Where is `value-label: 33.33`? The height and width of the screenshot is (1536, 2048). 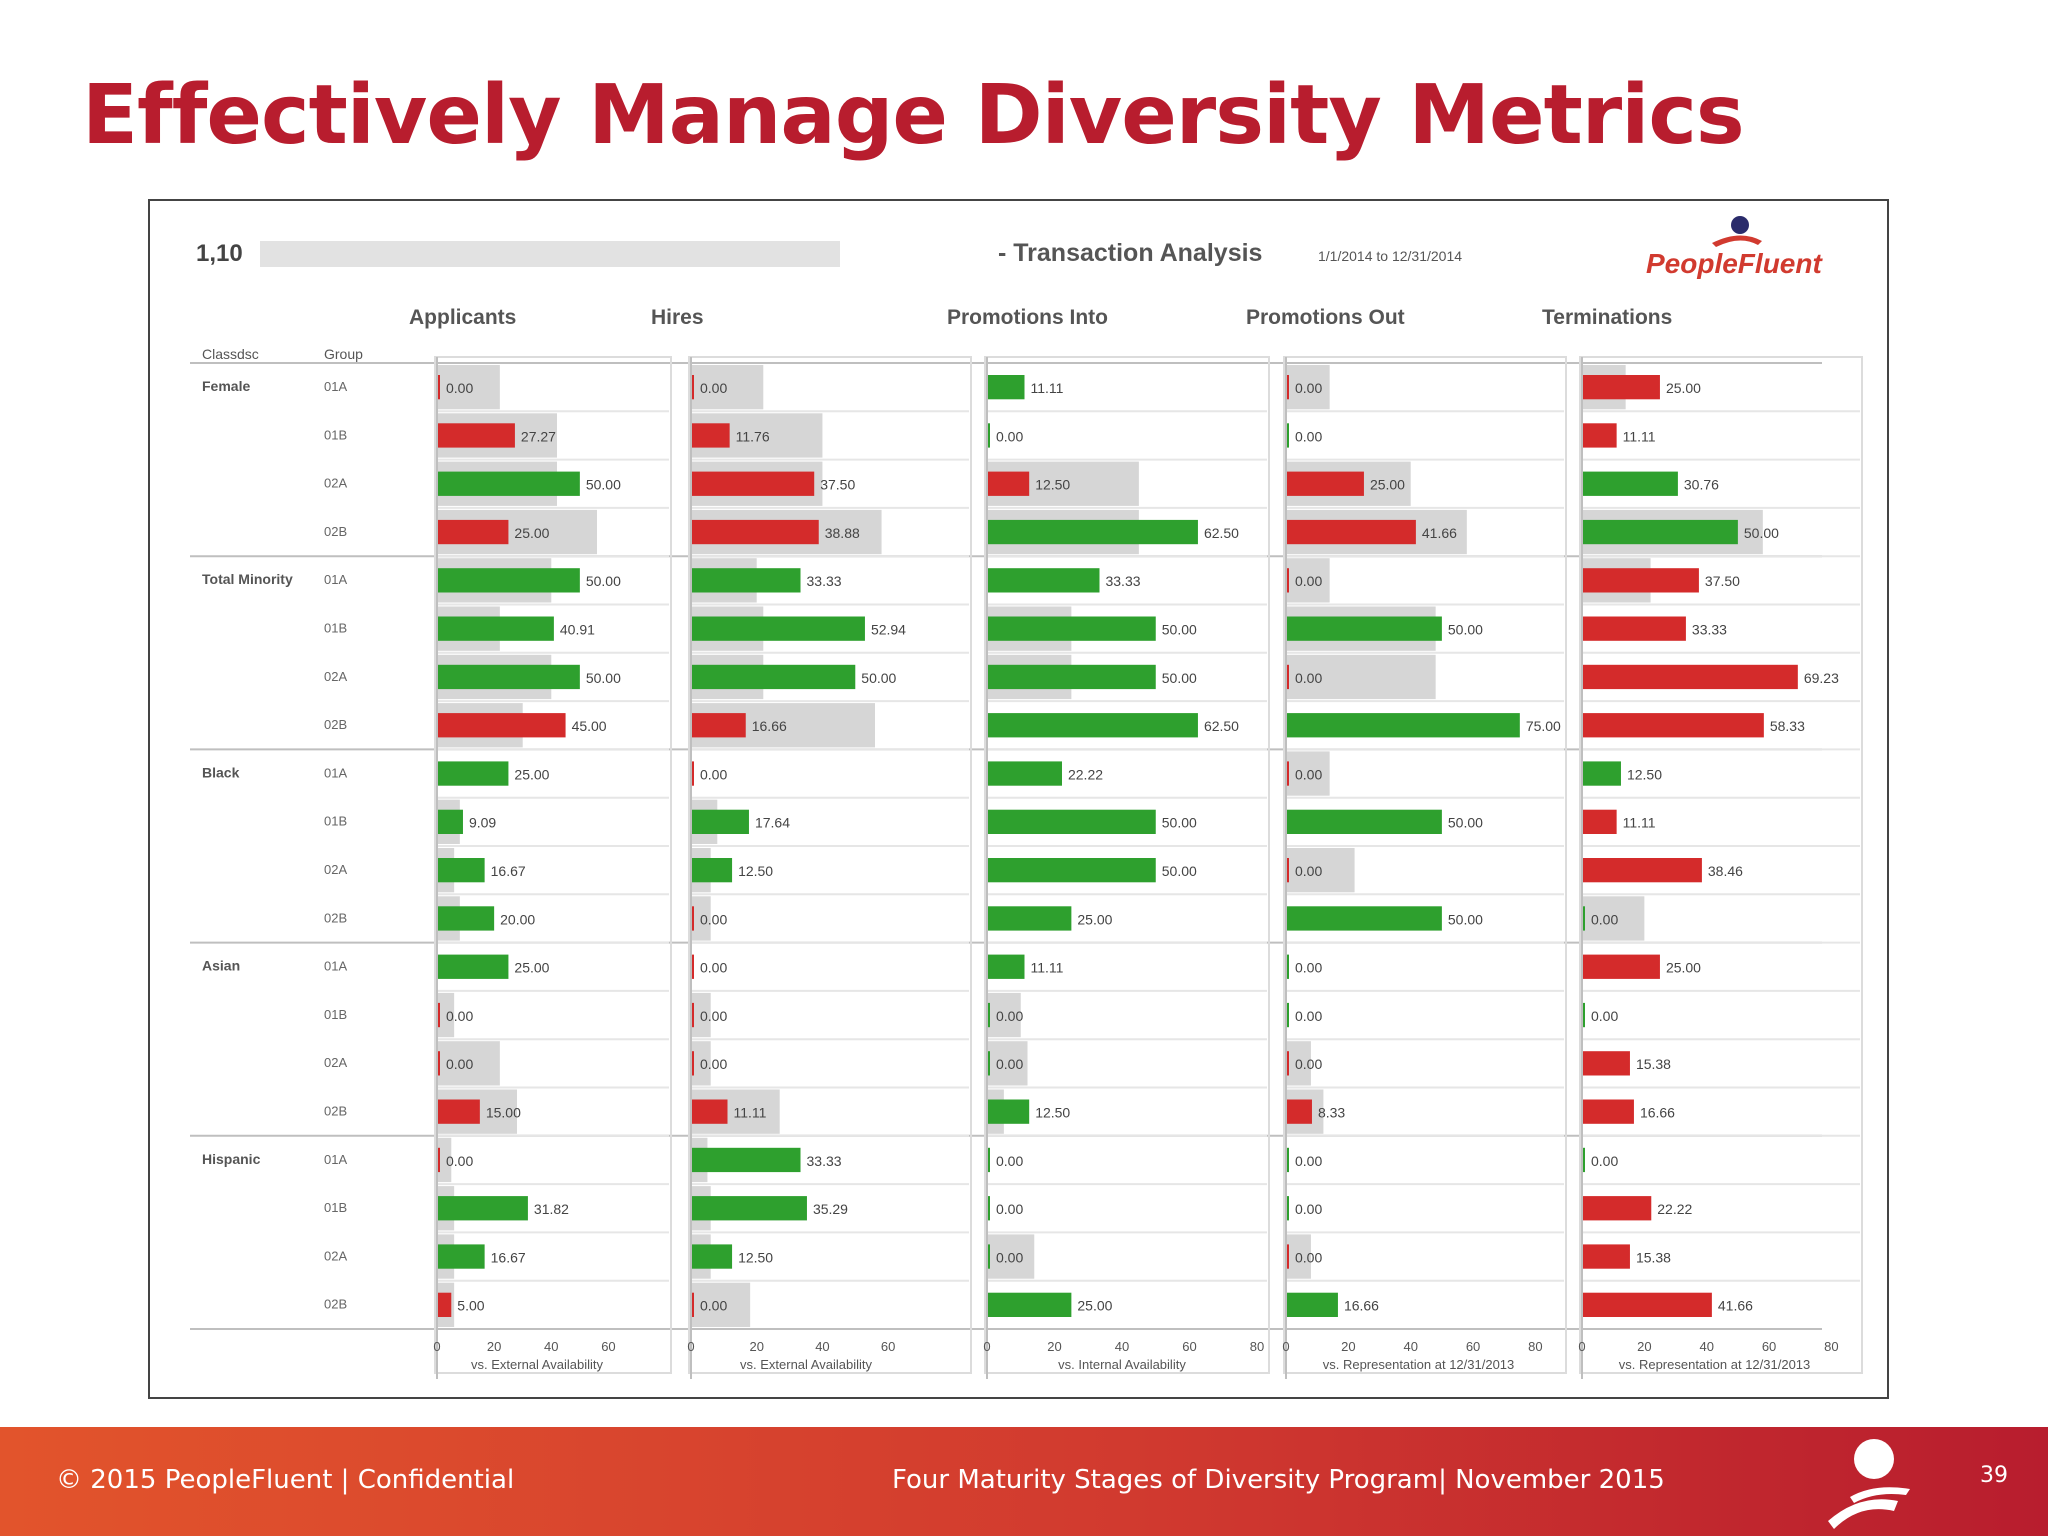 value-label: 33.33 is located at coordinates (824, 581).